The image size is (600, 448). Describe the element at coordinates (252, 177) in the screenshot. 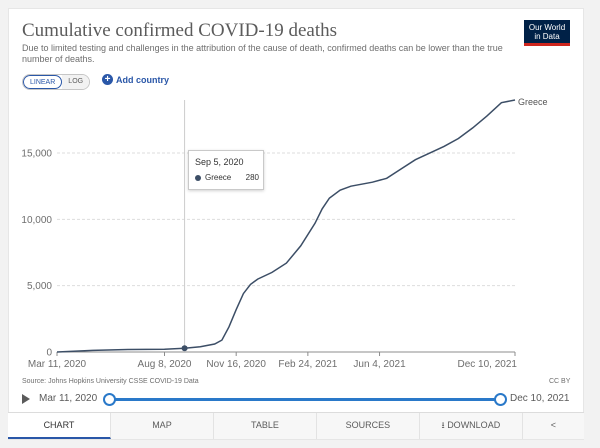

I see `tooltip-value: 280` at that location.